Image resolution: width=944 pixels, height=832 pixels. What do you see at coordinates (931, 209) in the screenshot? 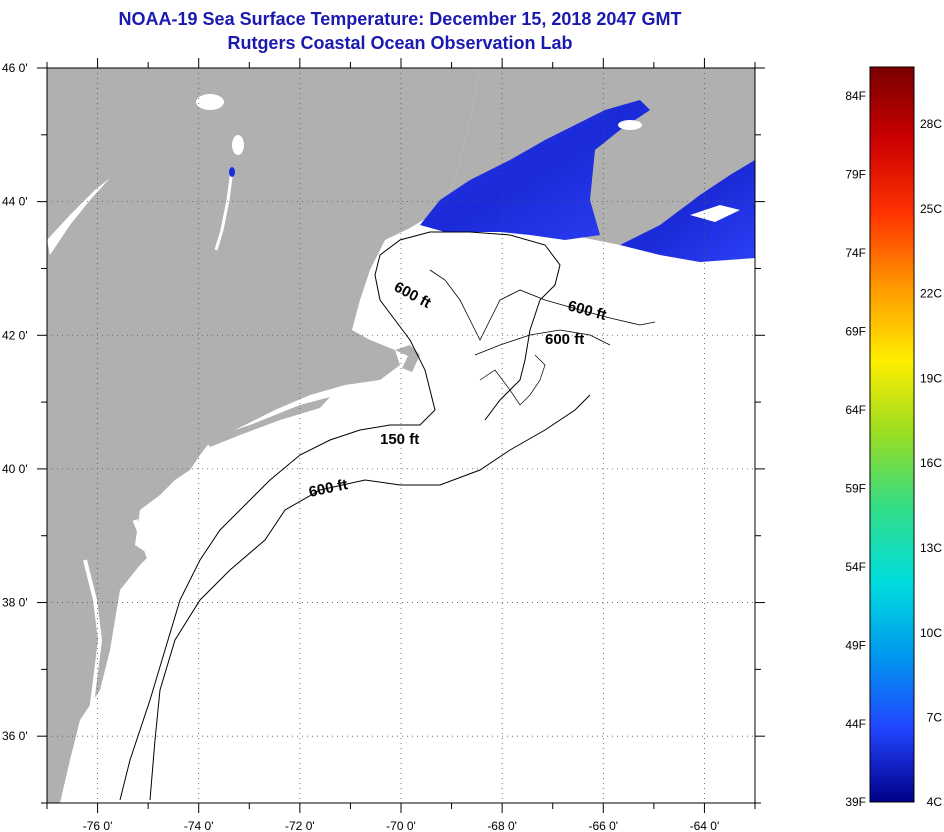
I see `colorbar-c-label: 25C` at bounding box center [931, 209].